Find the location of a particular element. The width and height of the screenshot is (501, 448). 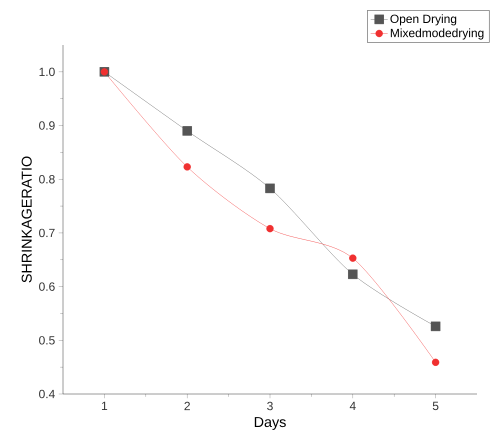

x-tick-label: 5 is located at coordinates (435, 406).